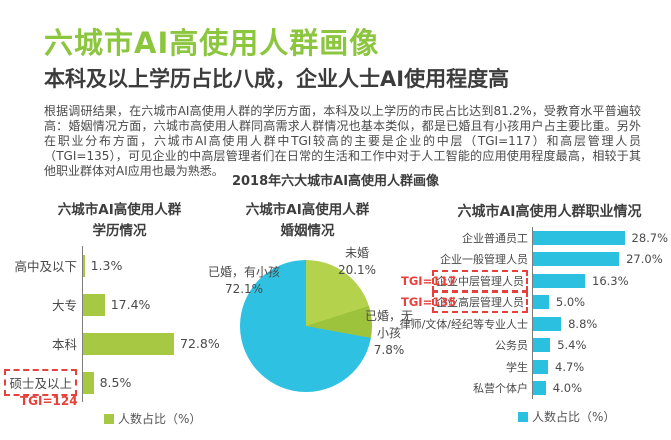 Image resolution: width=671 pixels, height=440 pixels. What do you see at coordinates (109, 418) in the screenshot?
I see `education-legend-swatch` at bounding box center [109, 418].